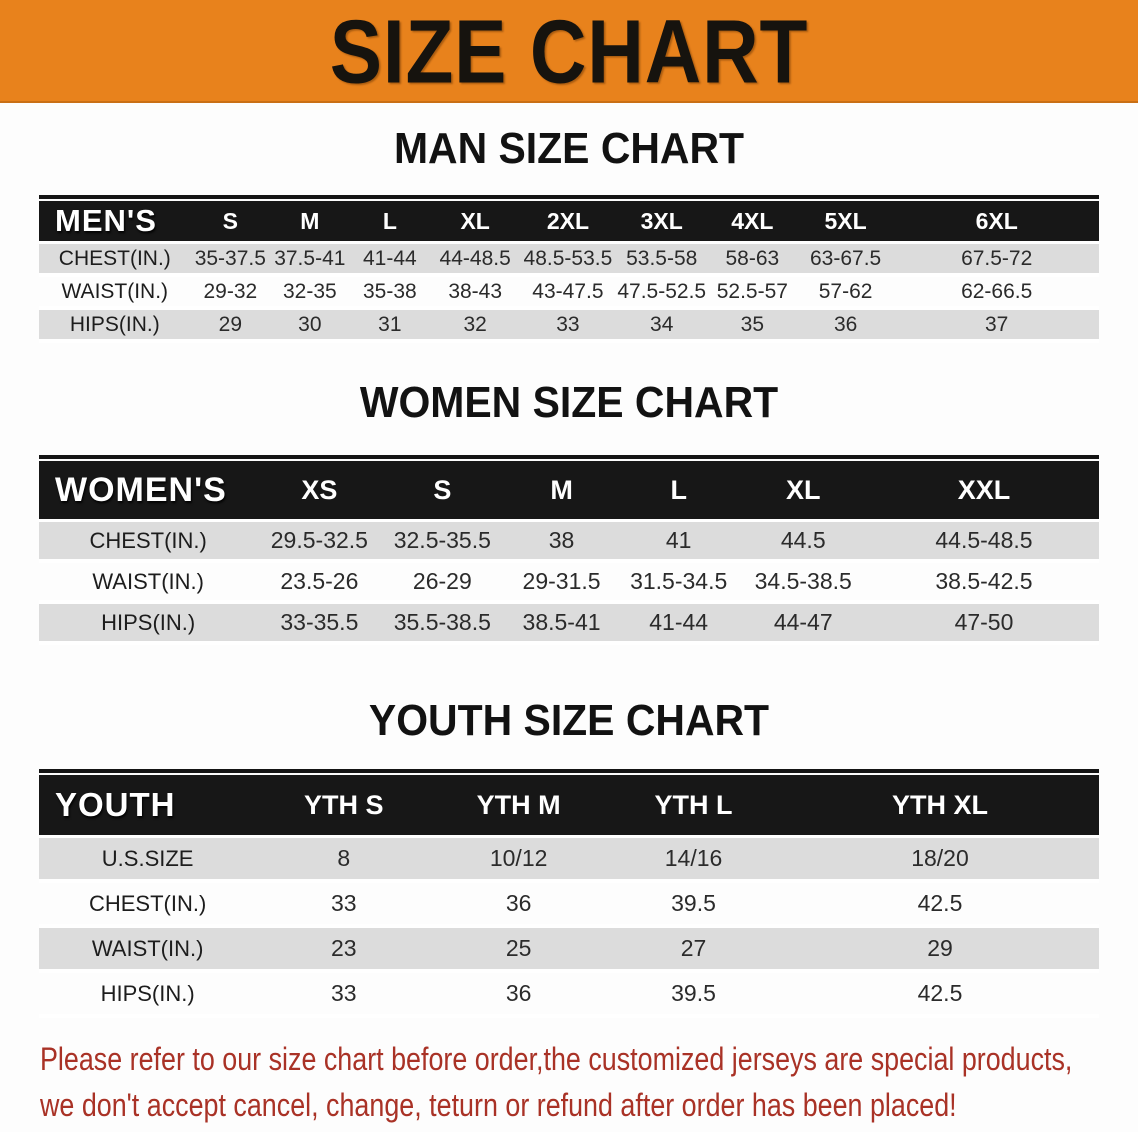 This screenshot has height=1132, width=1138. I want to click on table-cell: 23, so click(344, 950).